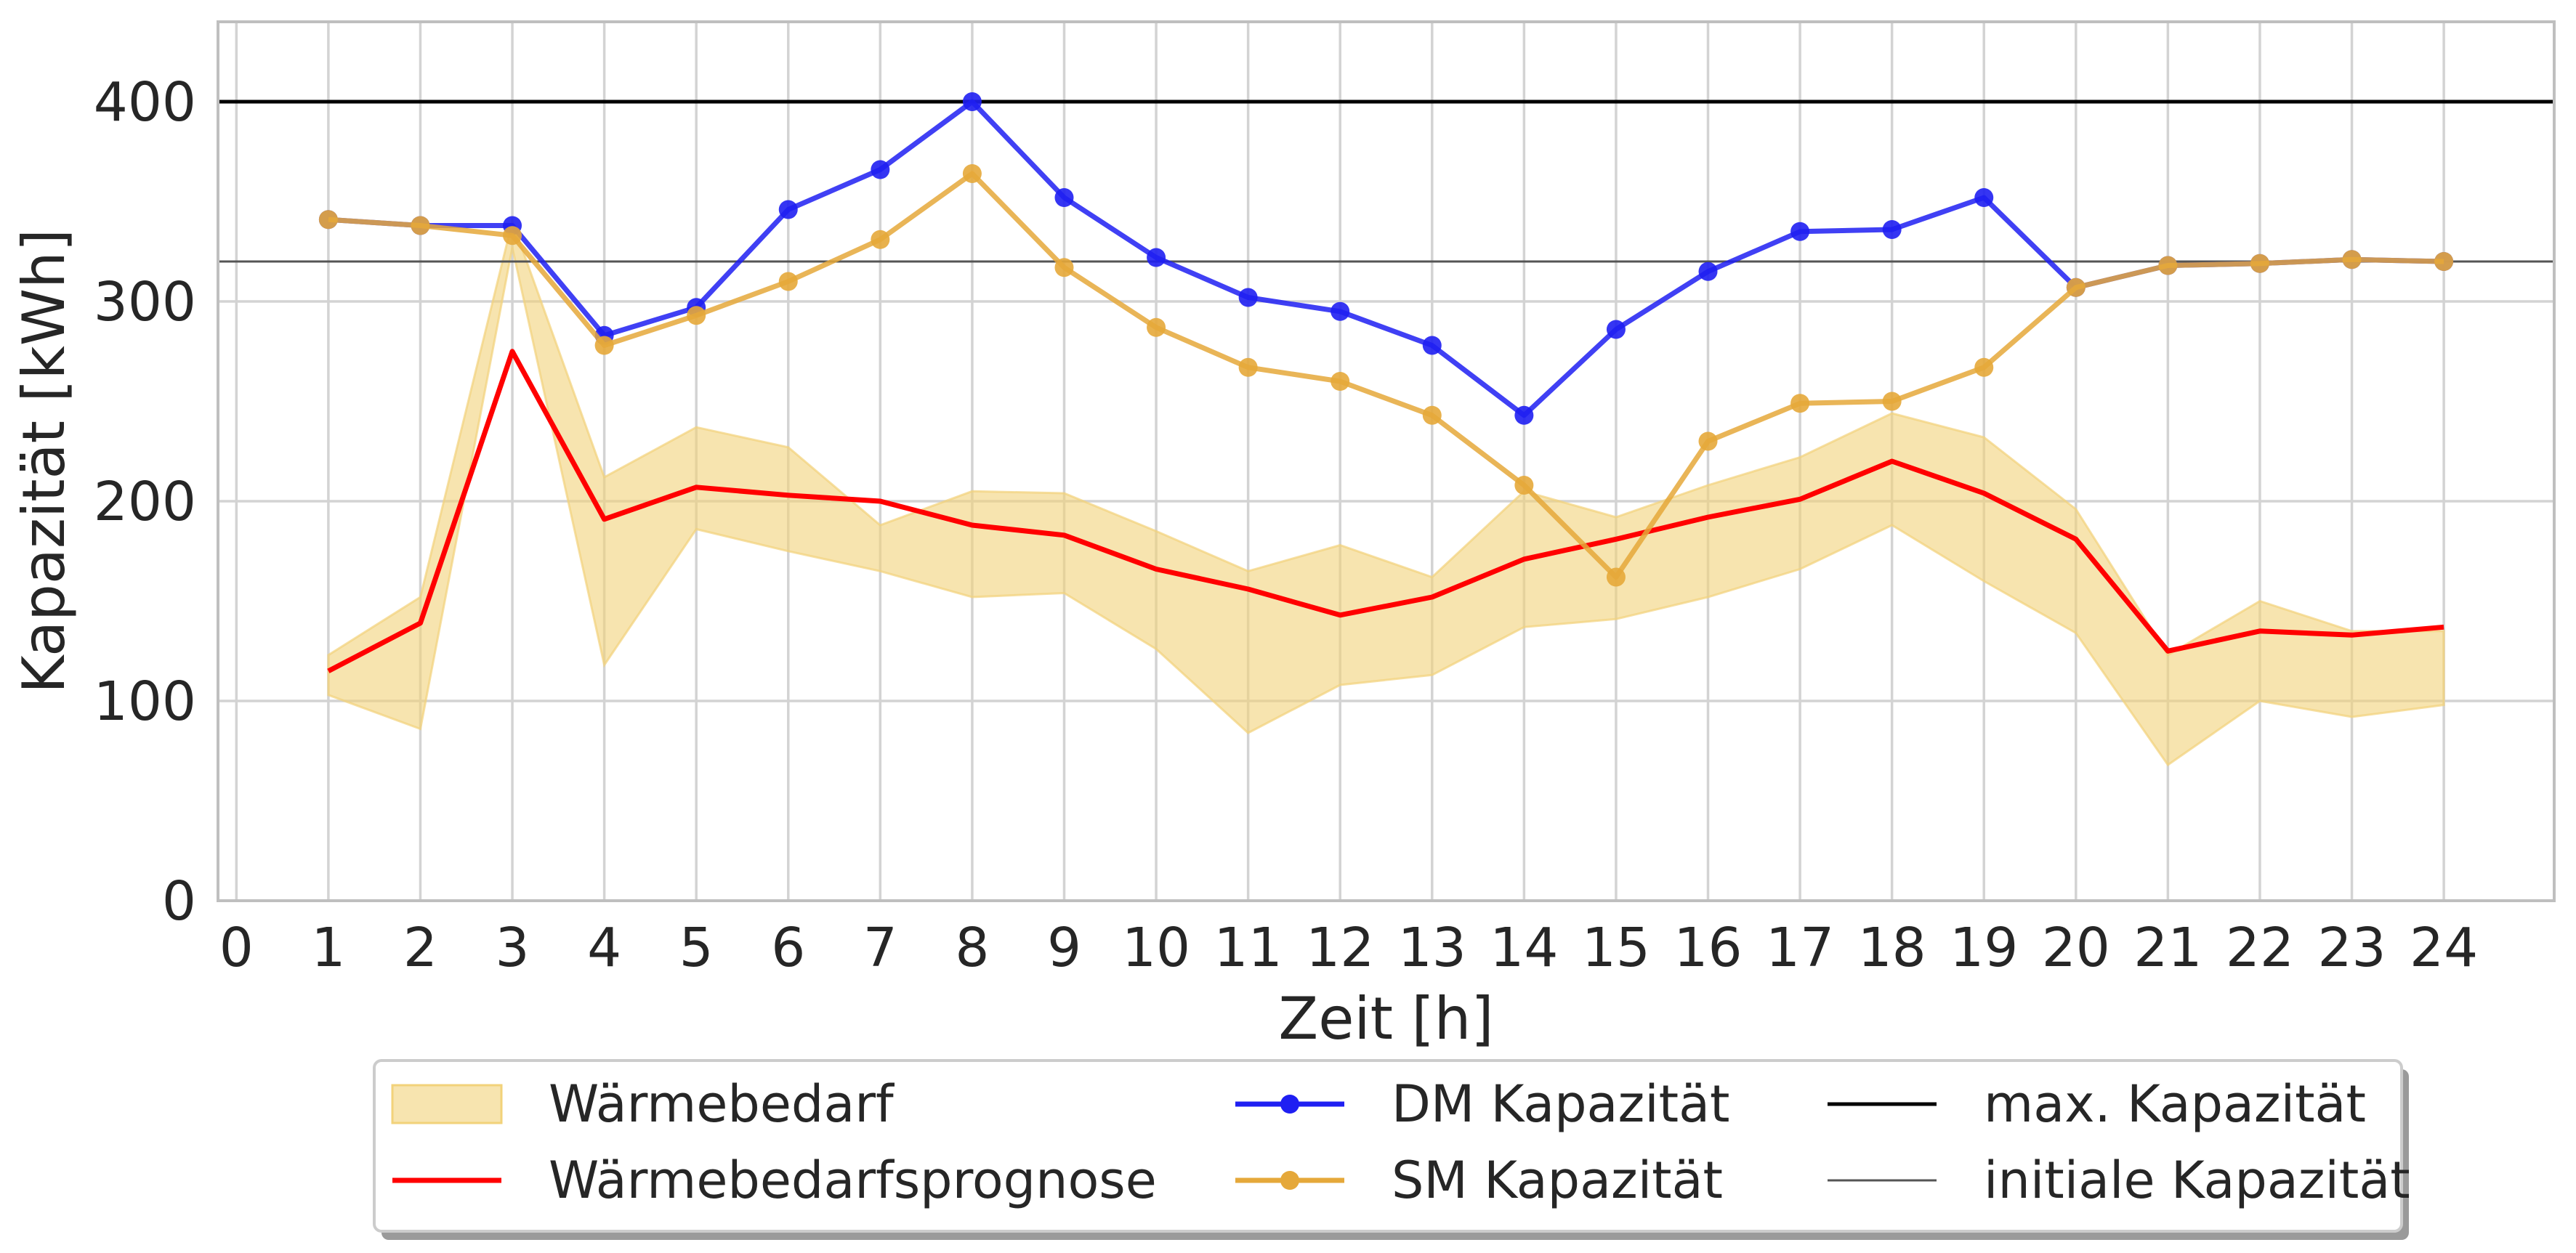  I want to click on x-tick-label: 24, so click(2444, 948).